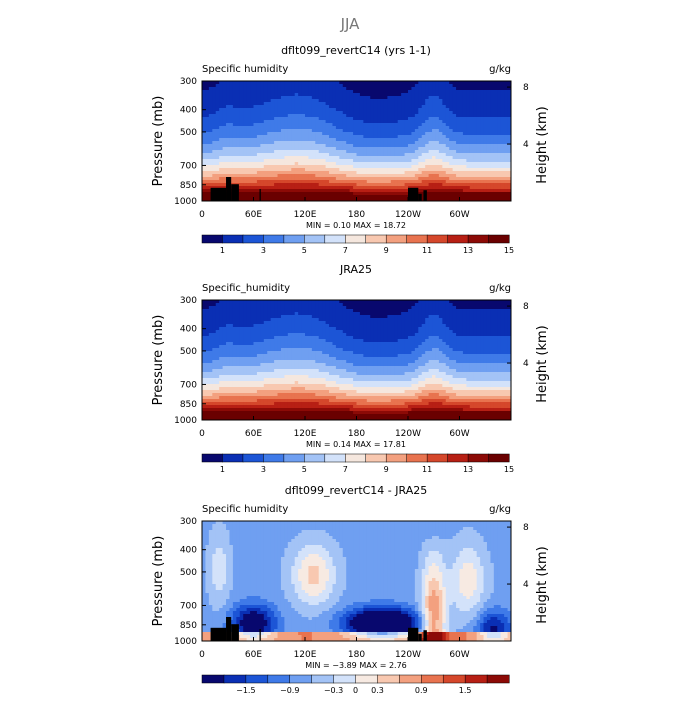 The image size is (700, 704). I want to click on y-tick-label: 850, so click(188, 186).